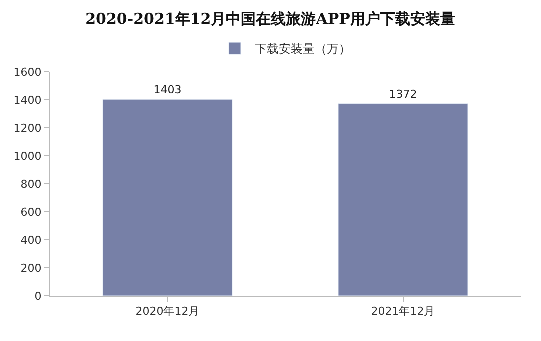  Describe the element at coordinates (31, 184) in the screenshot. I see `y-tick-label: 800` at that location.